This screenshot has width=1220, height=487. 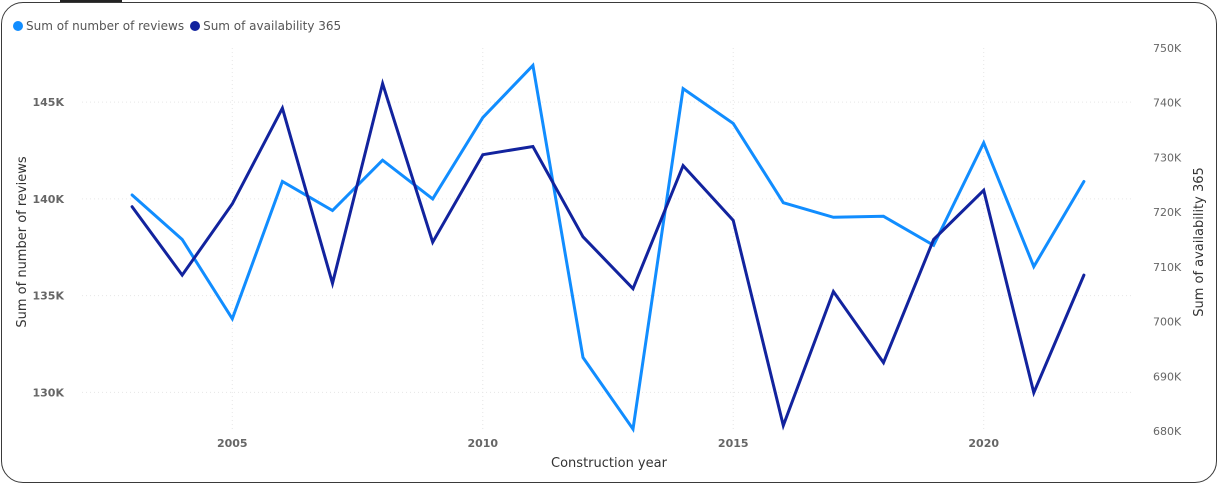 What do you see at coordinates (733, 220) in the screenshot?
I see `data-point-availability-2015` at bounding box center [733, 220].